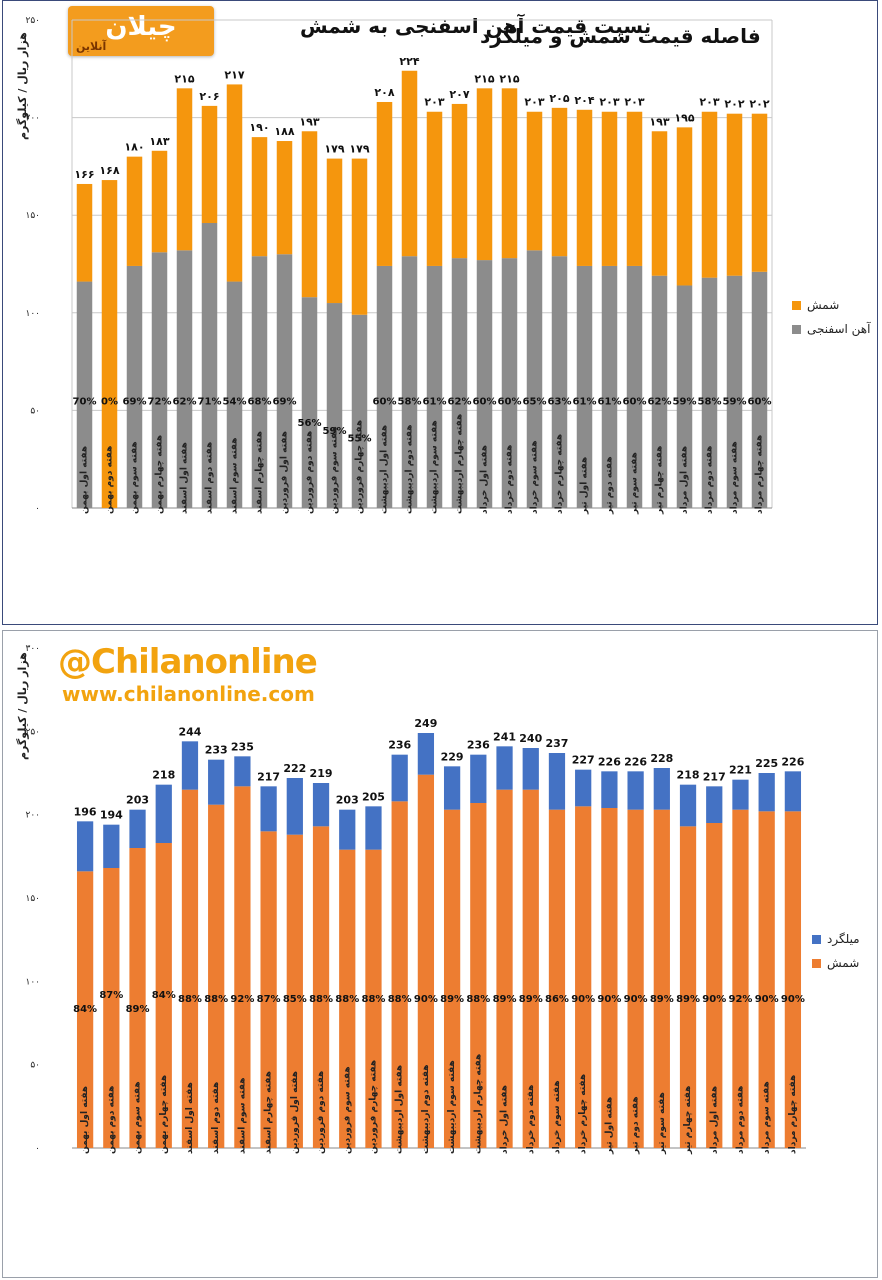  Describe the element at coordinates (310, 472) in the screenshot. I see `x-category-label: هفته دوم فروردین` at that location.